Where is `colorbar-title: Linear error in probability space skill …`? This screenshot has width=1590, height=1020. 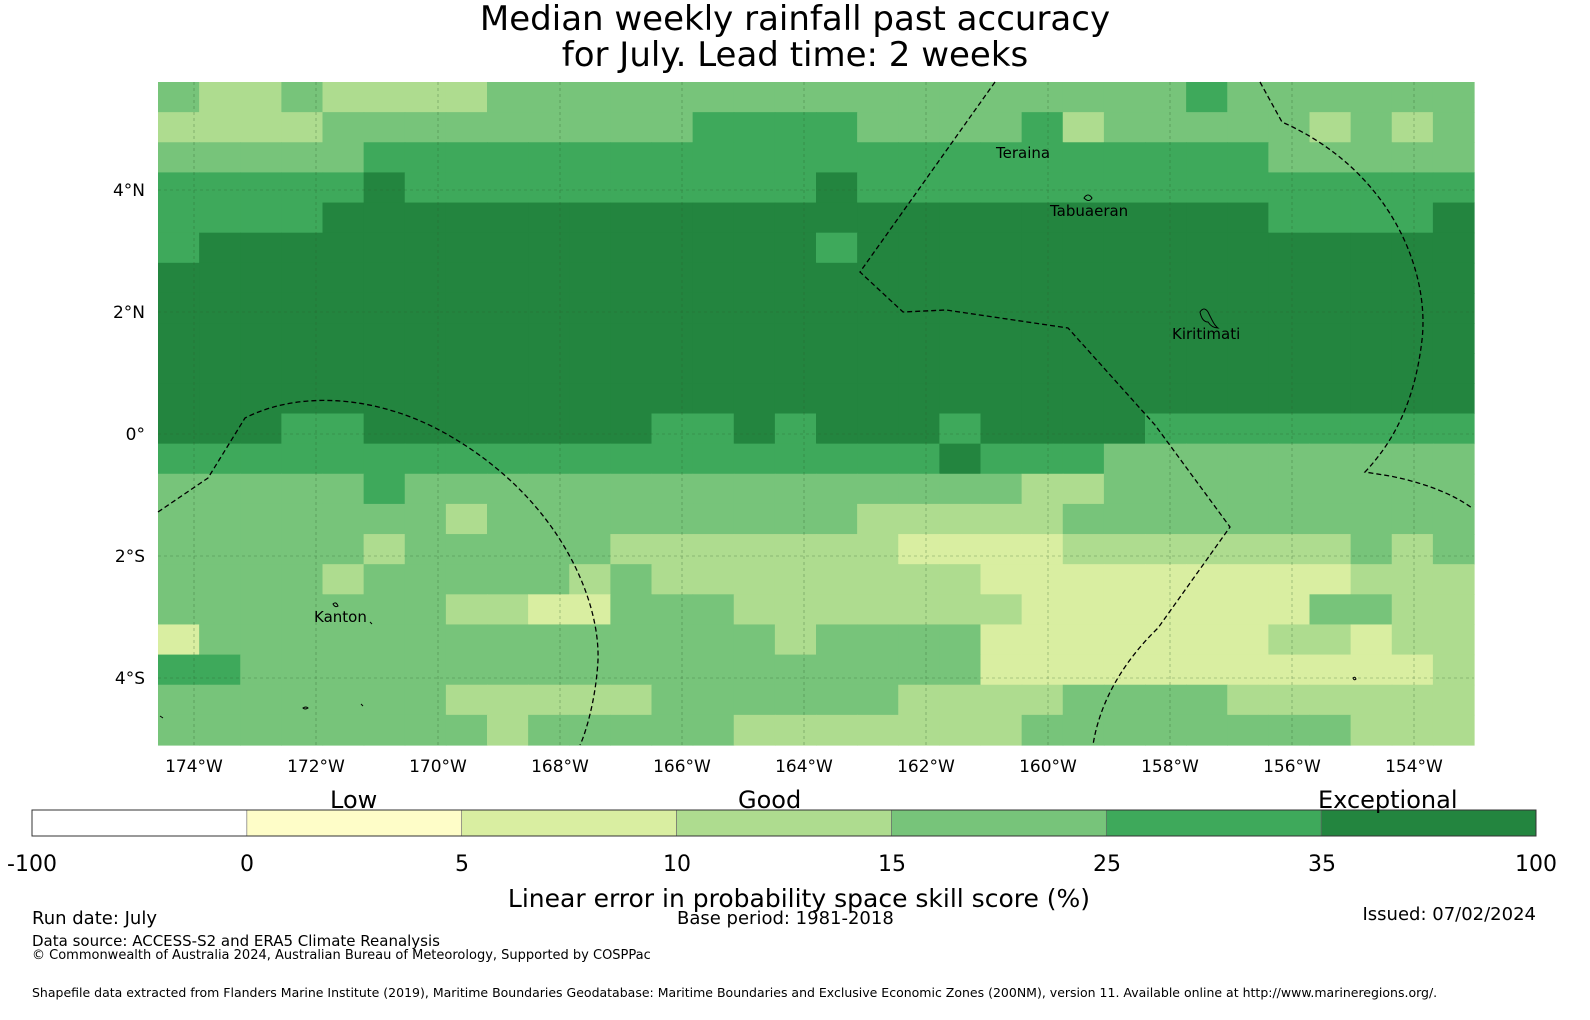
colorbar-title: Linear error in probability space skill … is located at coordinates (799, 898).